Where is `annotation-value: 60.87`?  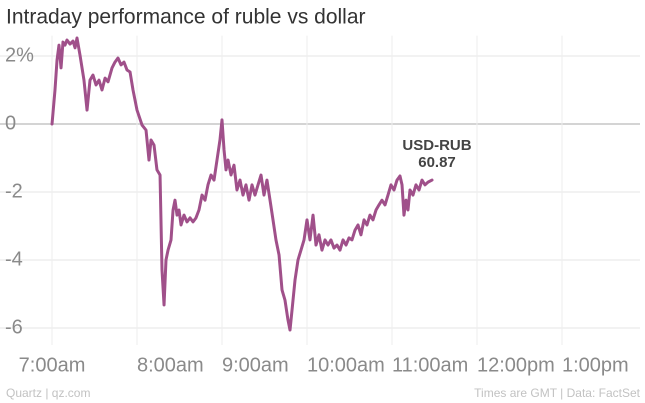 annotation-value: 60.87 is located at coordinates (437, 162).